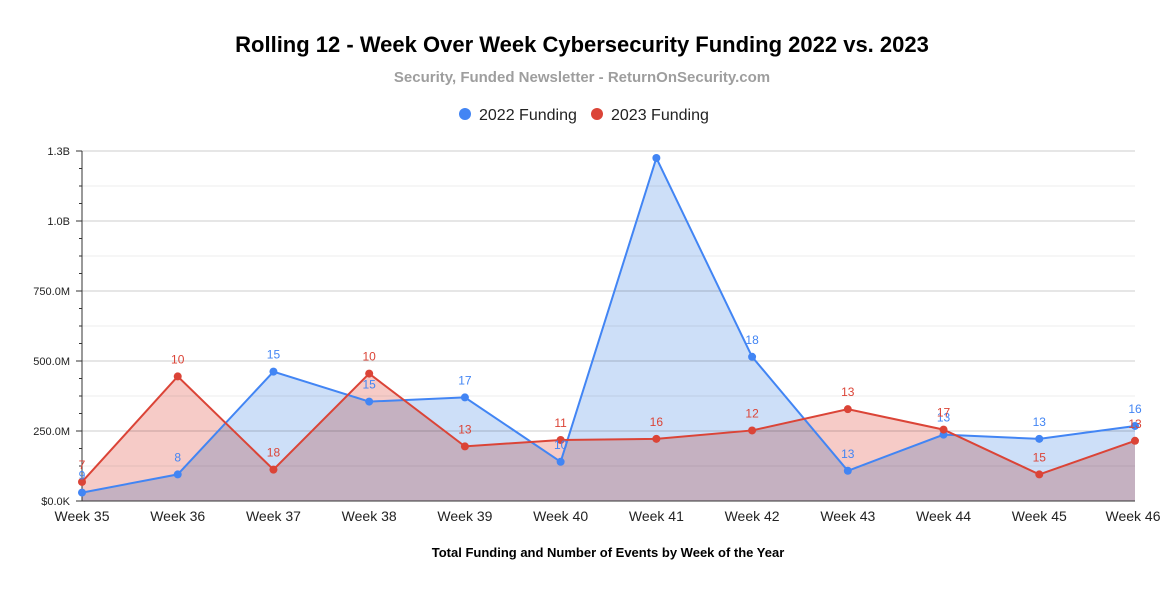  Describe the element at coordinates (1135, 409) in the screenshot. I see `data-label-series-0: 16` at that location.